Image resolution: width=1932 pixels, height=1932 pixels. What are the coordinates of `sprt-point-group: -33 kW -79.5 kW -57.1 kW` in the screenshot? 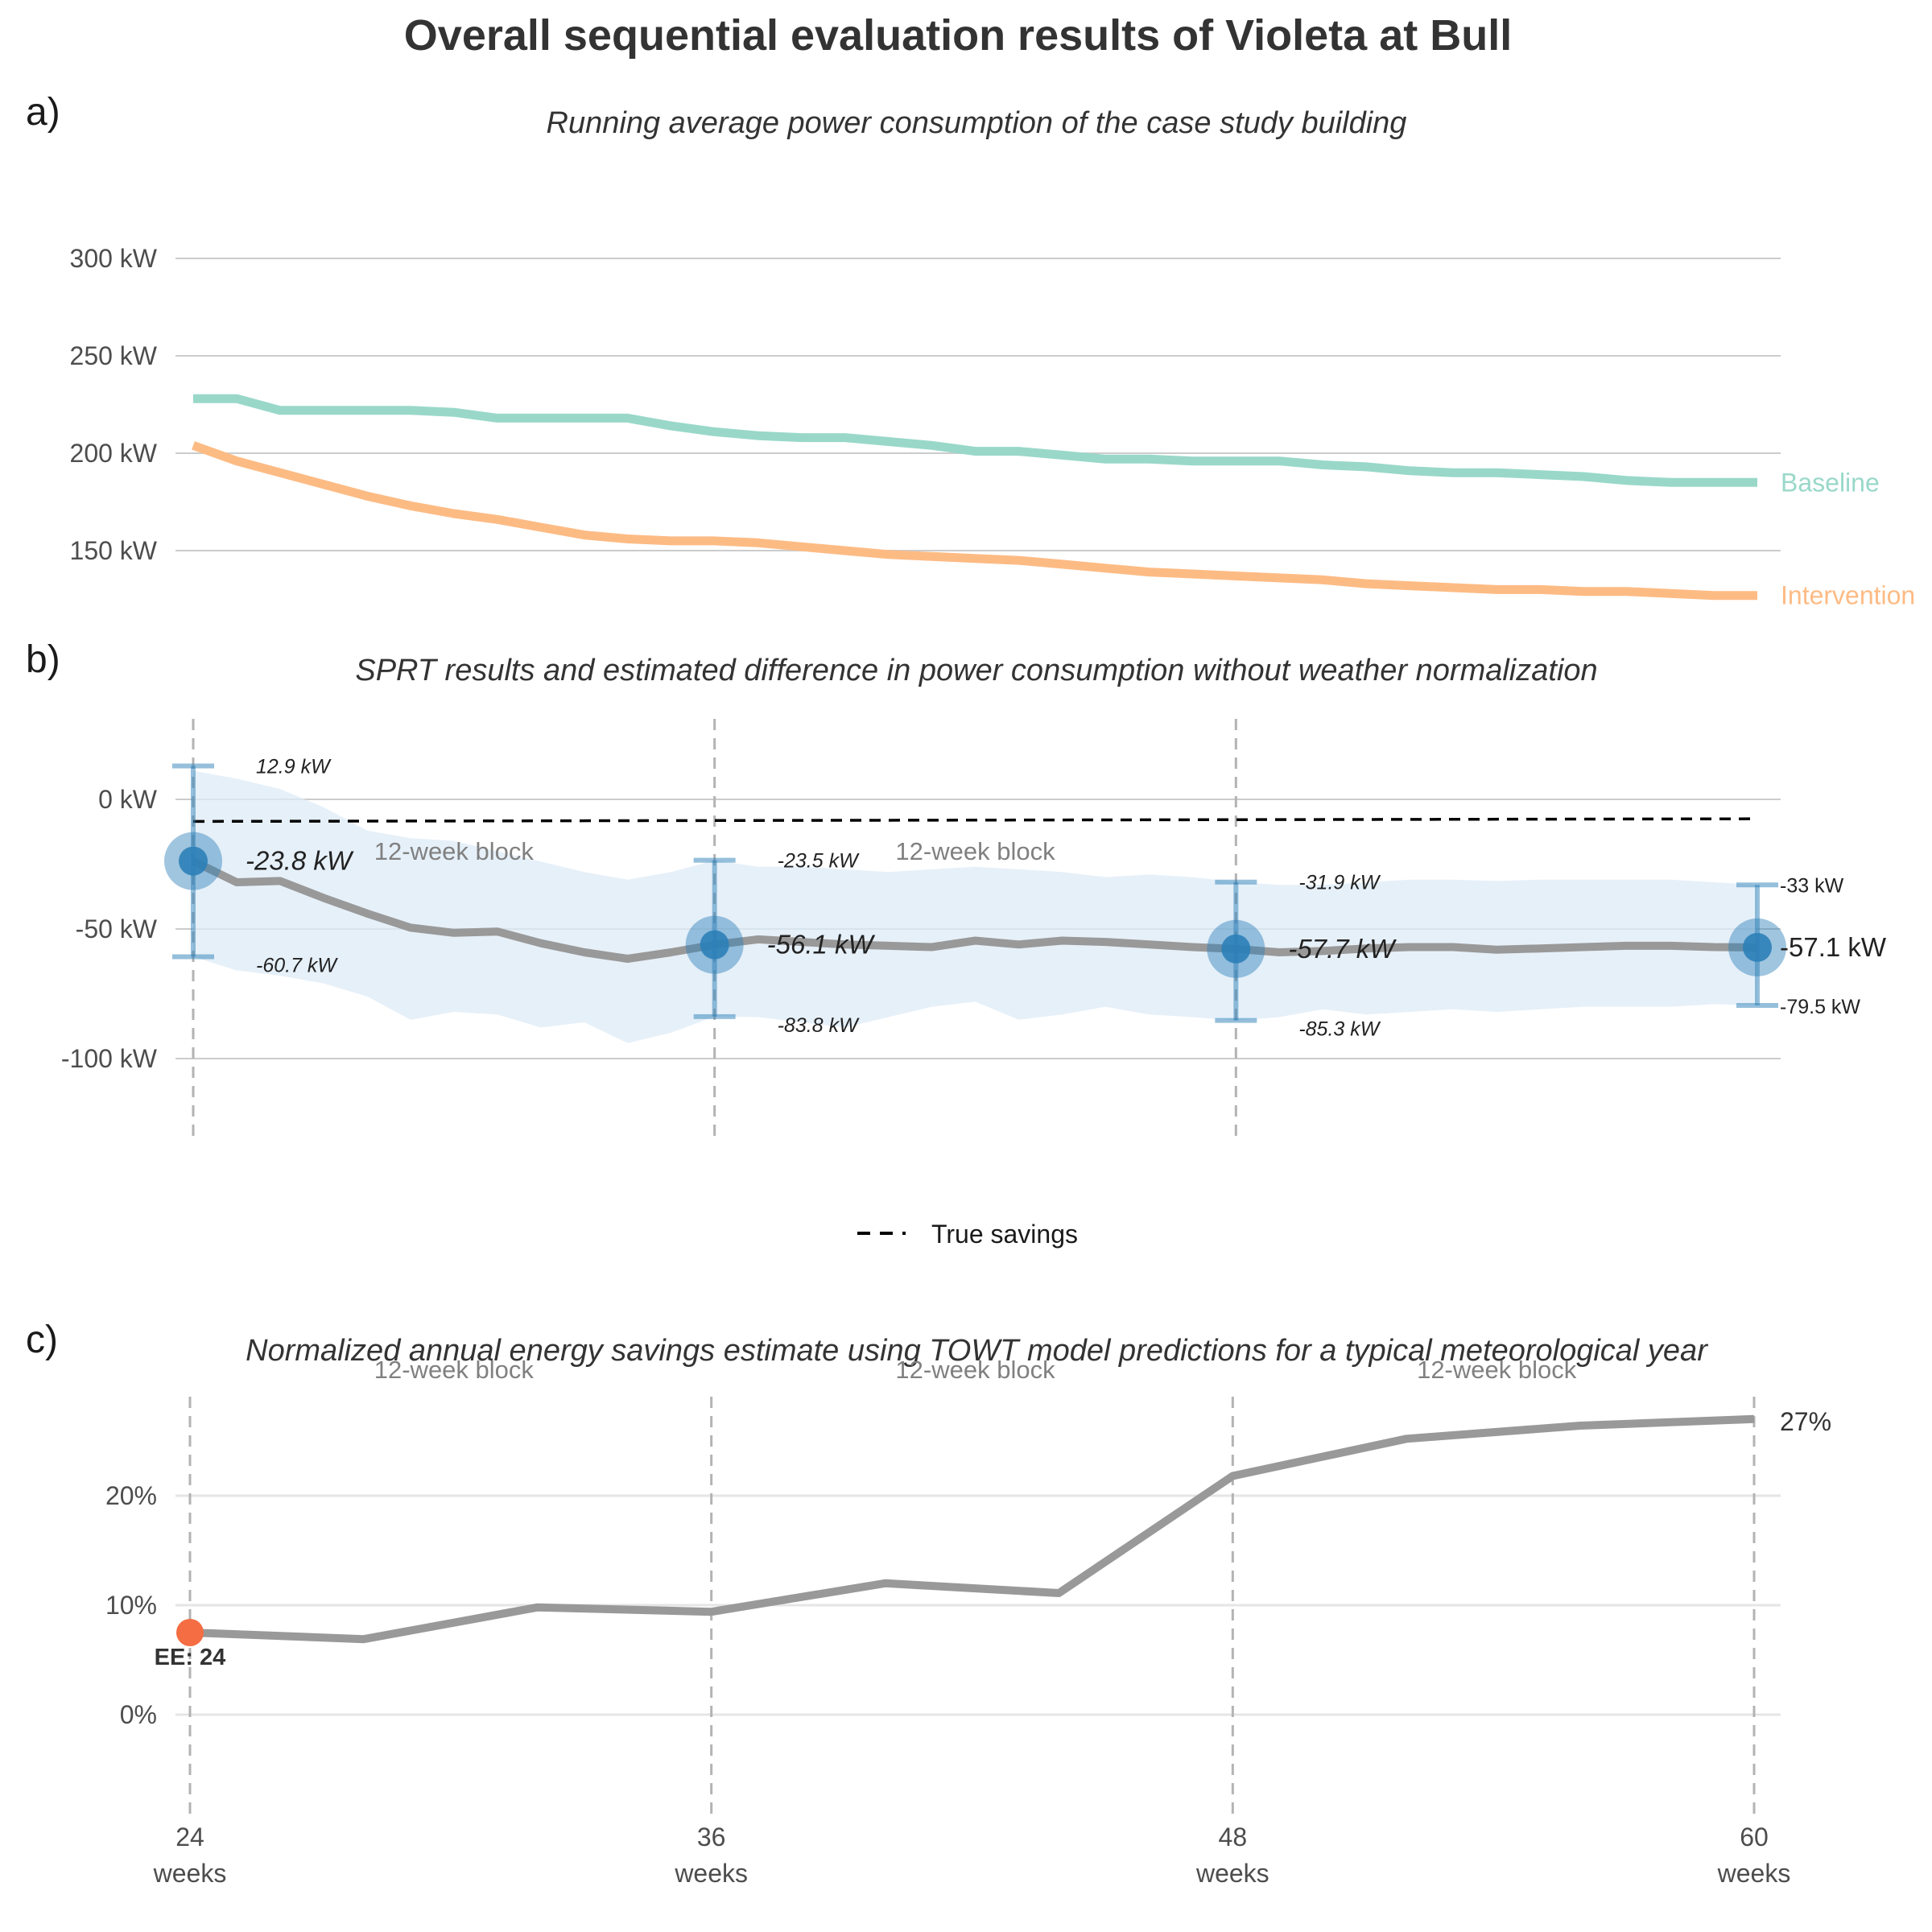 It's located at (1807, 946).